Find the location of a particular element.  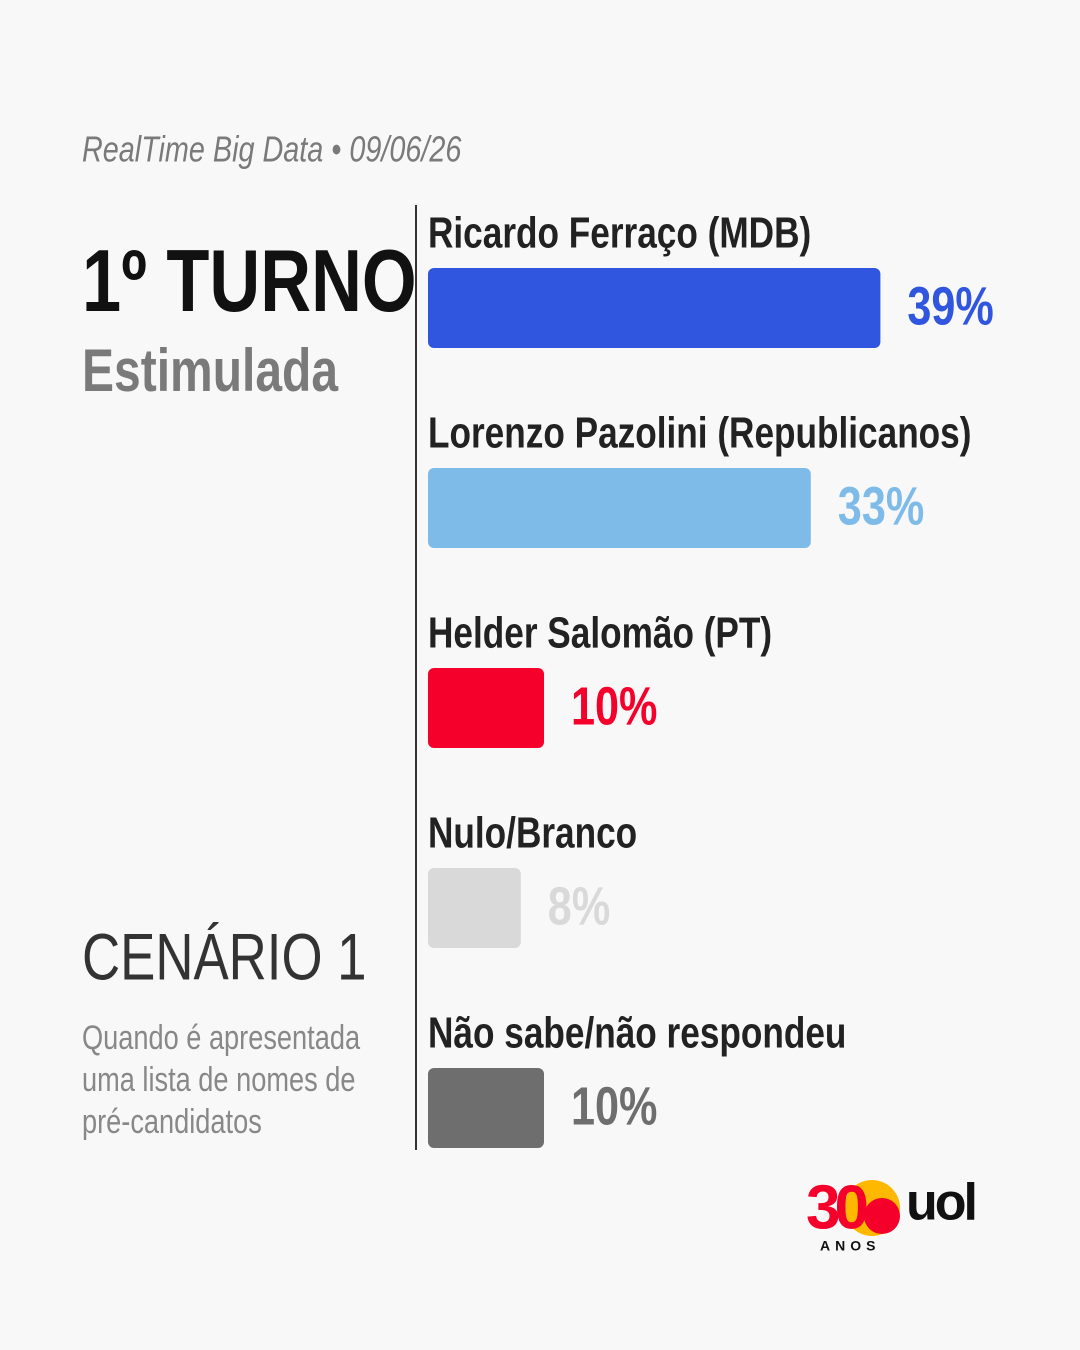

description-line-group: Quando é apresentada is located at coordinates (221, 1037).